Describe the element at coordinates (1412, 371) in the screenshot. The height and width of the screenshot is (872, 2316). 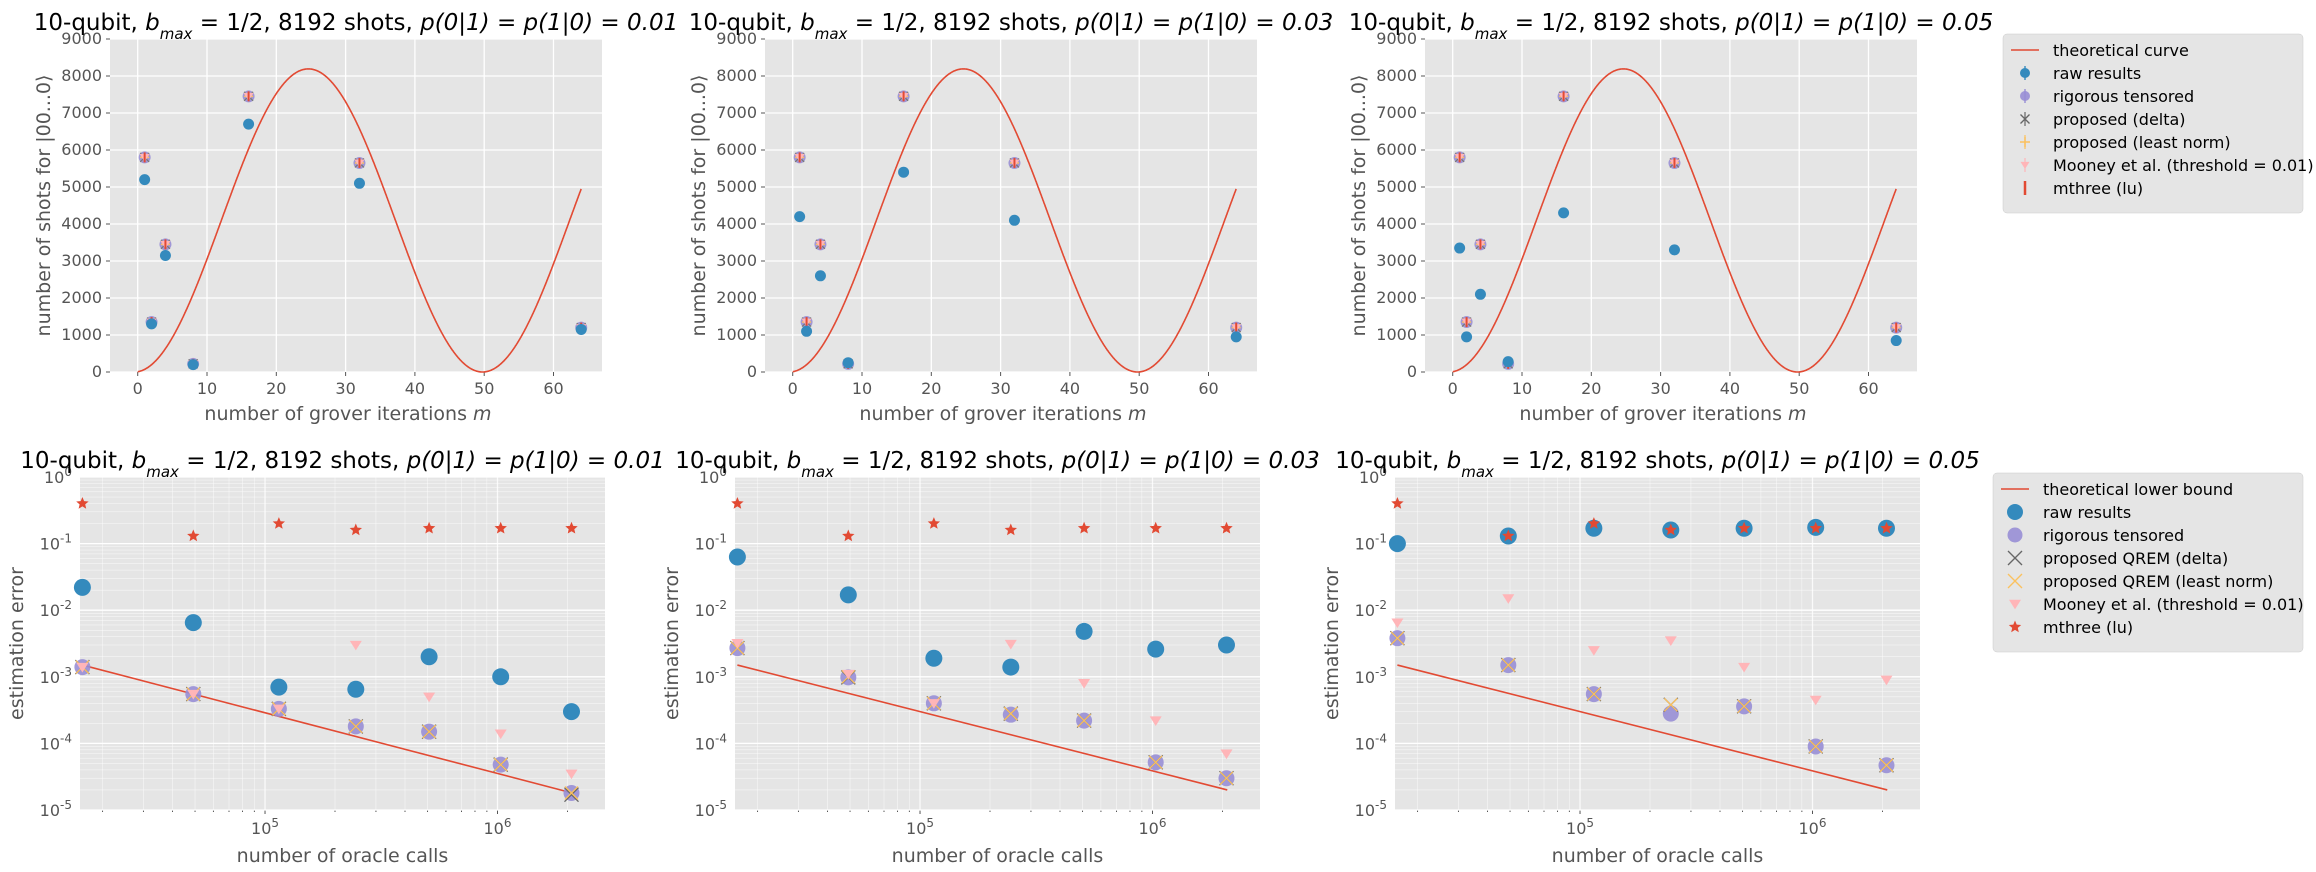
I see `y-tick-label: 0` at that location.